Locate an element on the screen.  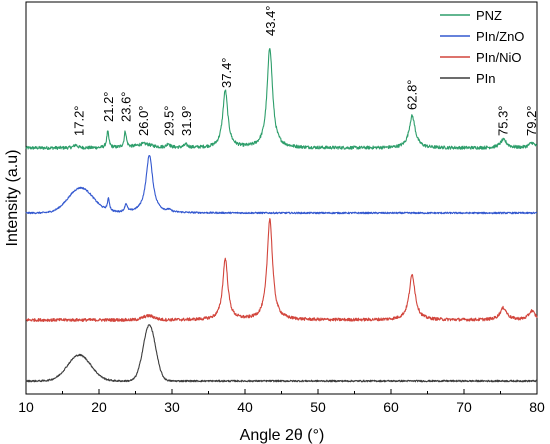
peak-label-8: 62.8° is located at coordinates (411, 94).